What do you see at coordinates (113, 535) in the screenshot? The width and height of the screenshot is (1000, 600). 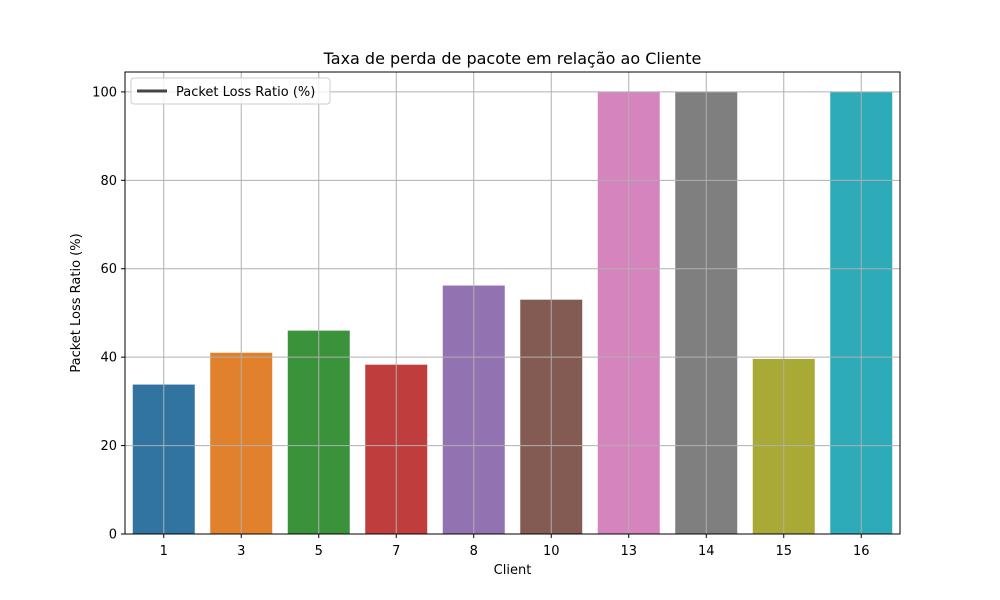 I see `y-tick-label: 0` at bounding box center [113, 535].